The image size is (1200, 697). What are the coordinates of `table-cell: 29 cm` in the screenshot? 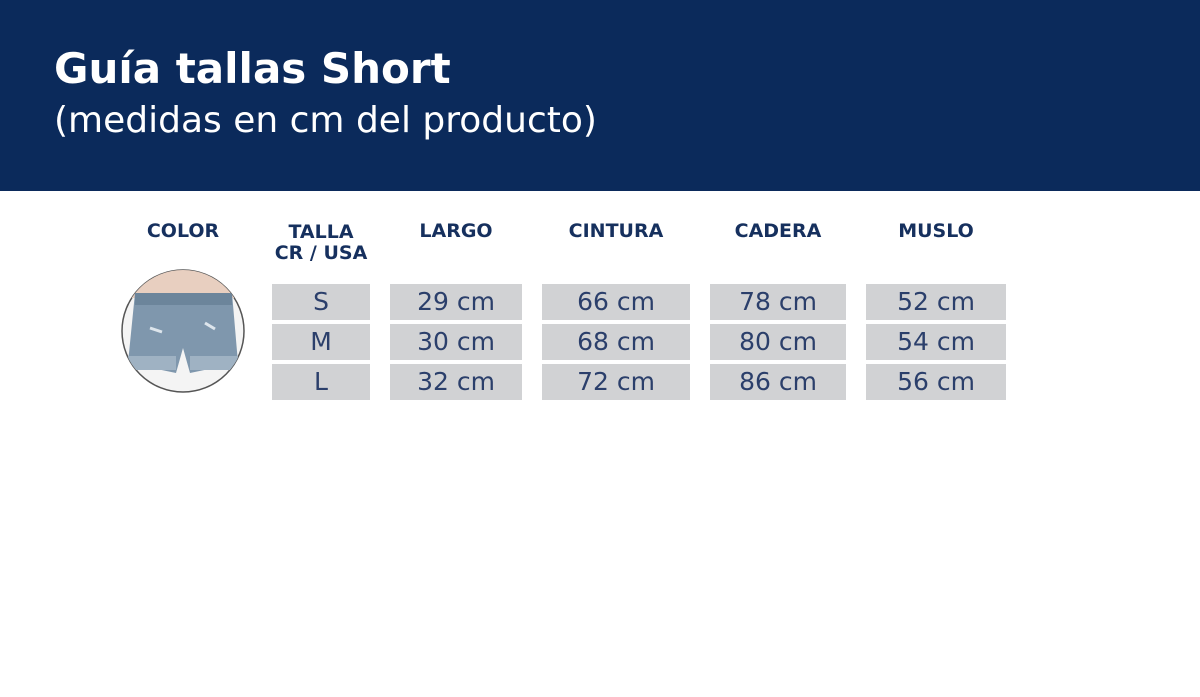 It's located at (456, 302).